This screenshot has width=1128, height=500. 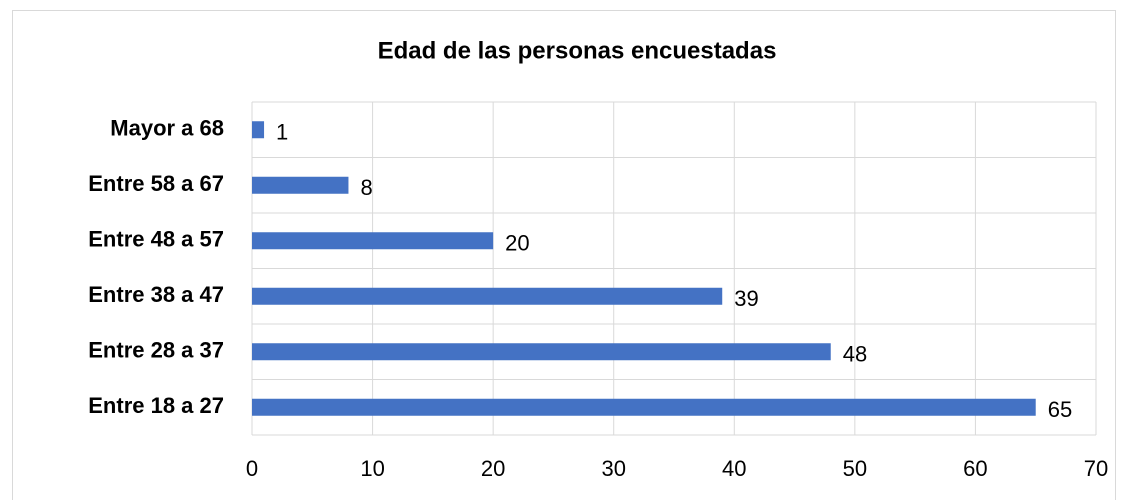 What do you see at coordinates (167, 128) in the screenshot?
I see `y-tick-label: Mayor a 68` at bounding box center [167, 128].